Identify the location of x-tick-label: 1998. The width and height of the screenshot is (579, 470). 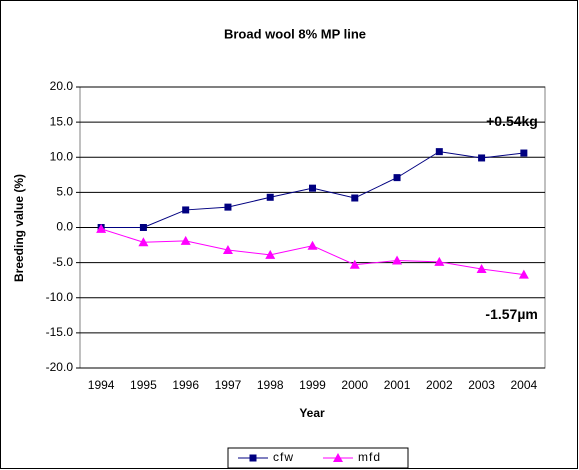
(270, 385).